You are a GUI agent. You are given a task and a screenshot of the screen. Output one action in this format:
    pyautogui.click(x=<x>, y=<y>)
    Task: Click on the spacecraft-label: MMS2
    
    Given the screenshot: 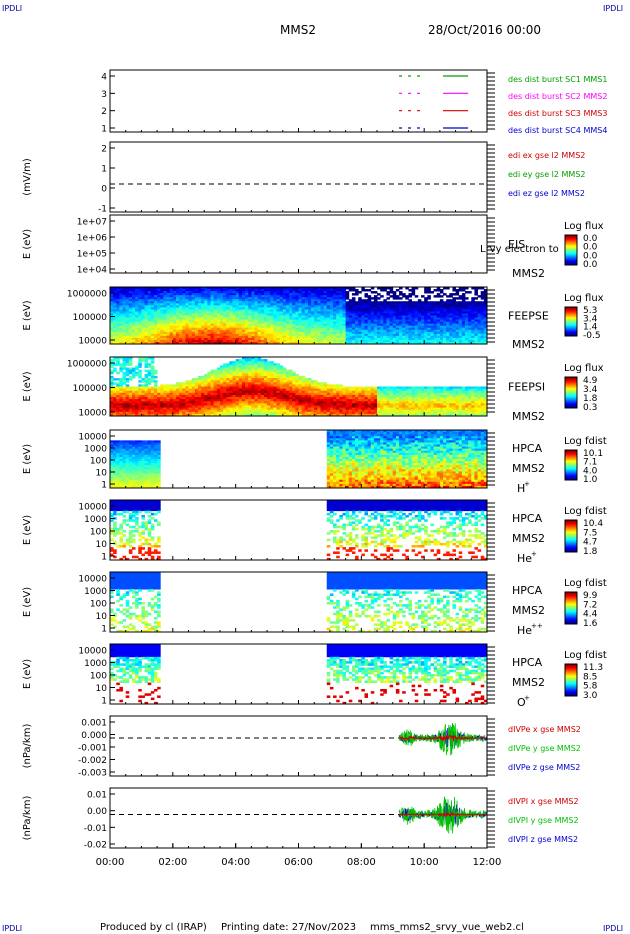 What is the action you would take?
    pyautogui.click(x=528, y=273)
    